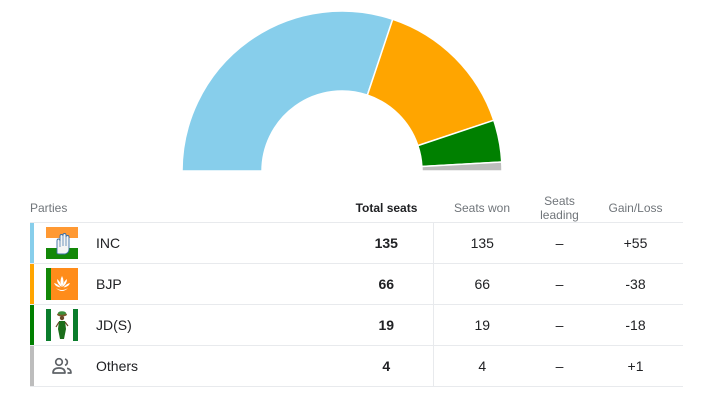 The image size is (716, 408). Describe the element at coordinates (62, 366) in the screenshot. I see `people-icon` at that location.